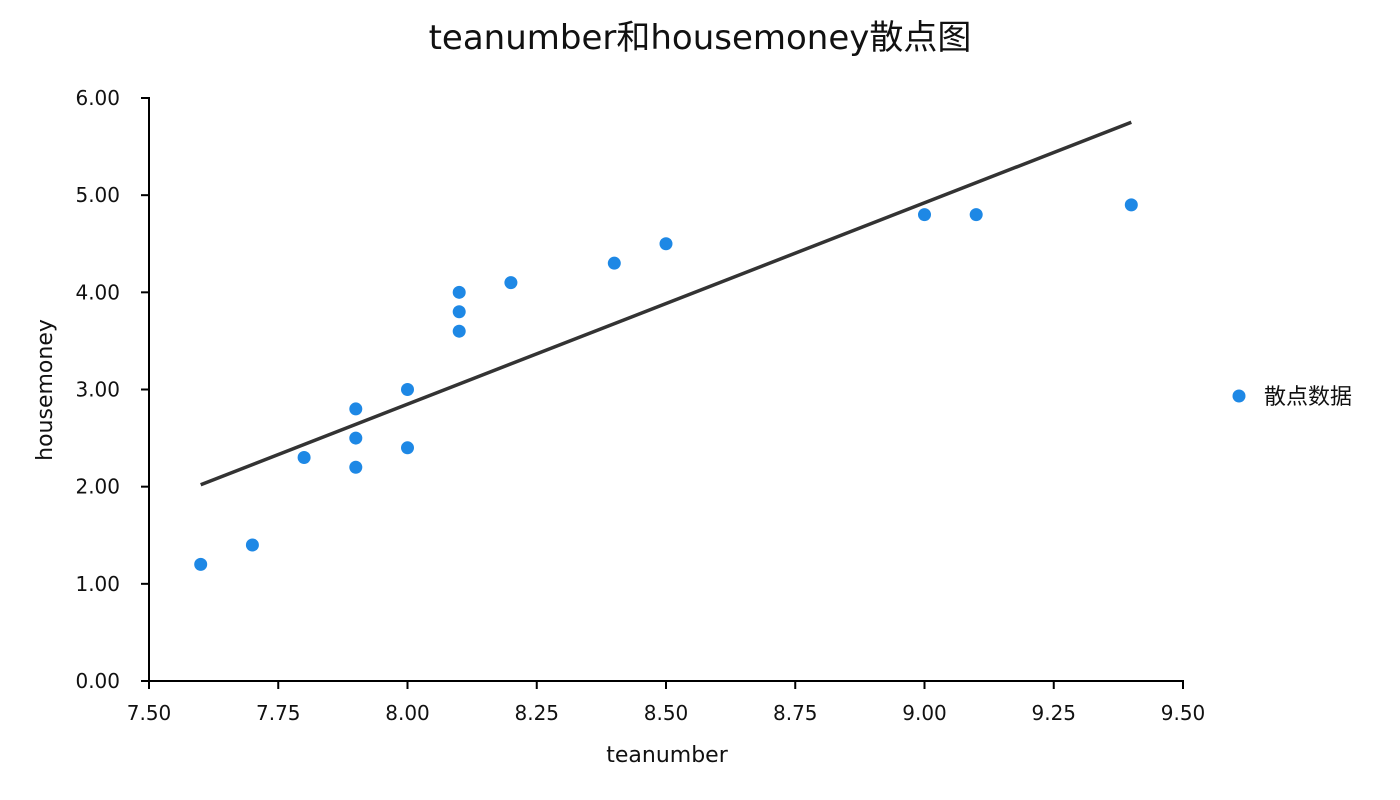 The width and height of the screenshot is (1400, 800). I want to click on y-tick-label: 5.00, so click(97, 195).